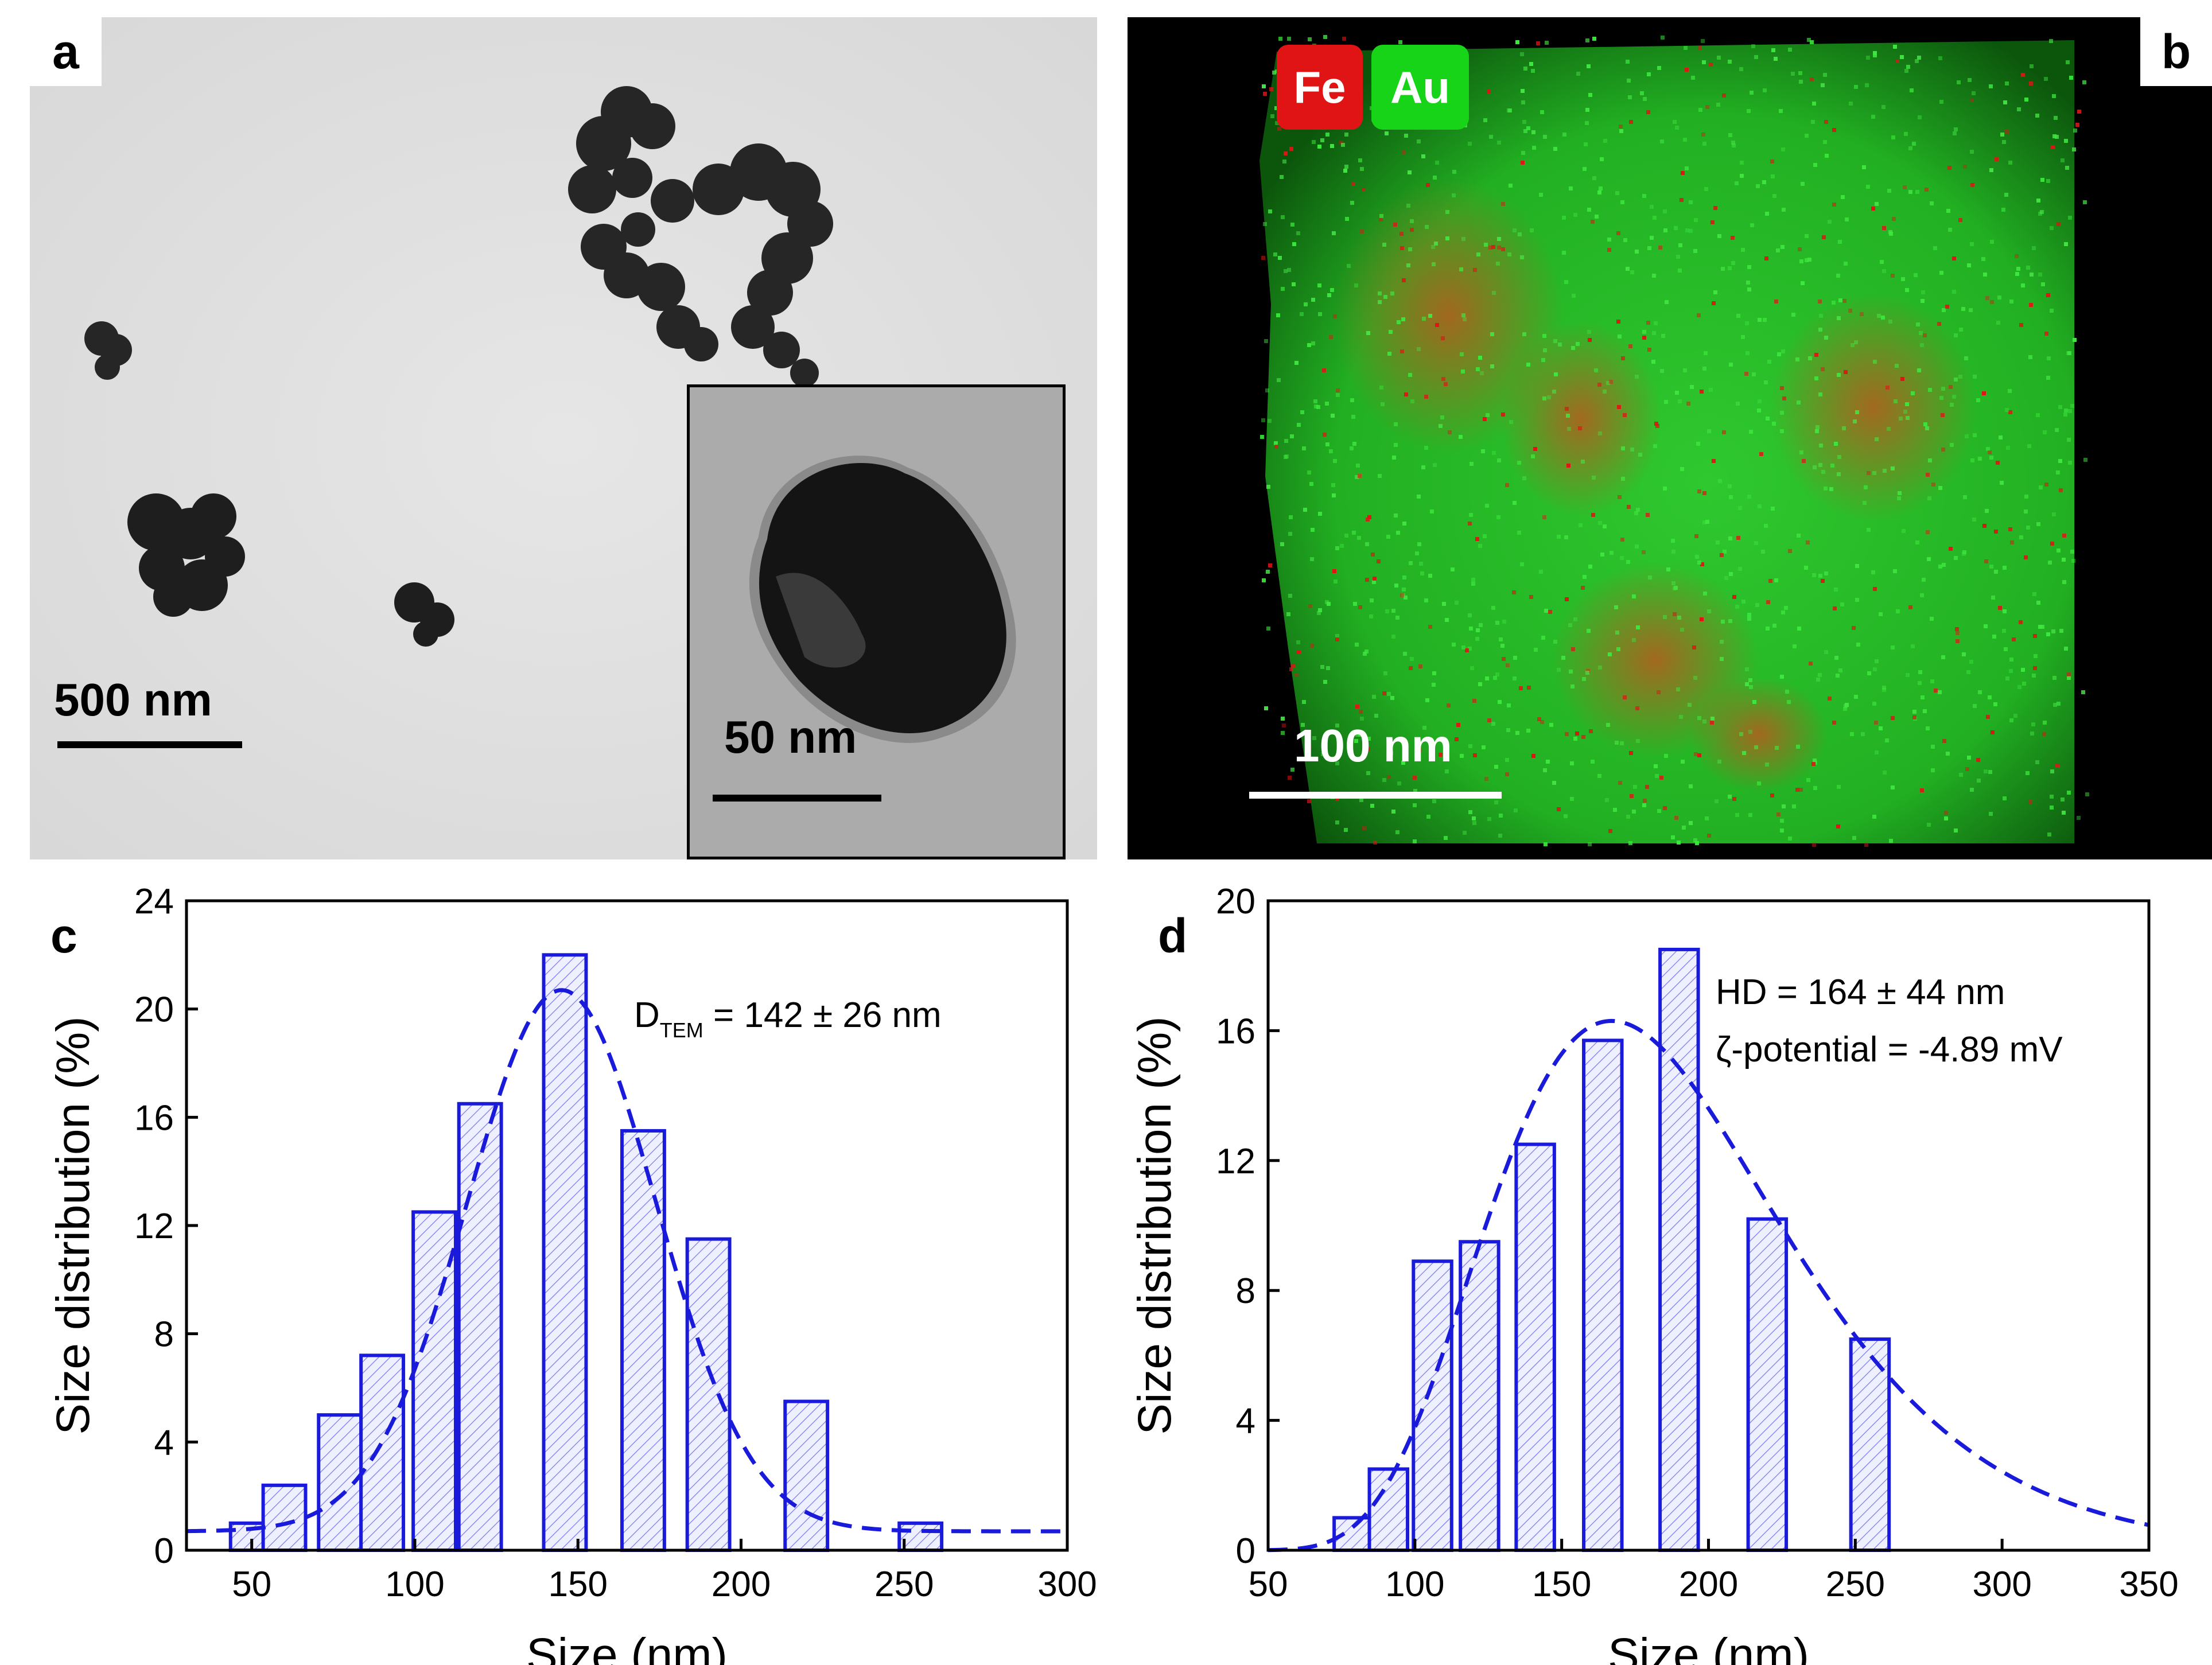 This screenshot has height=1665, width=2212. What do you see at coordinates (1172, 936) in the screenshot?
I see `panel-letter-d: d` at bounding box center [1172, 936].